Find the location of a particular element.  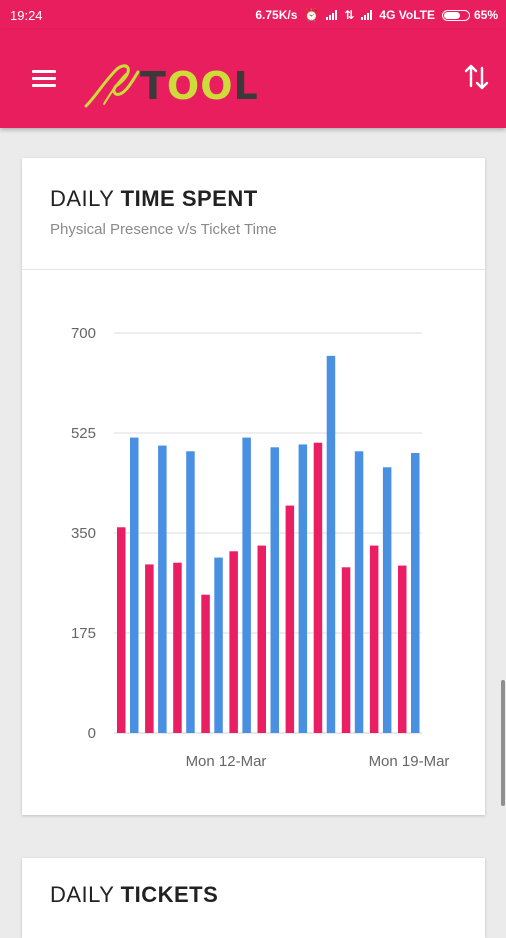

app-bar: TOOL is located at coordinates (253, 79).